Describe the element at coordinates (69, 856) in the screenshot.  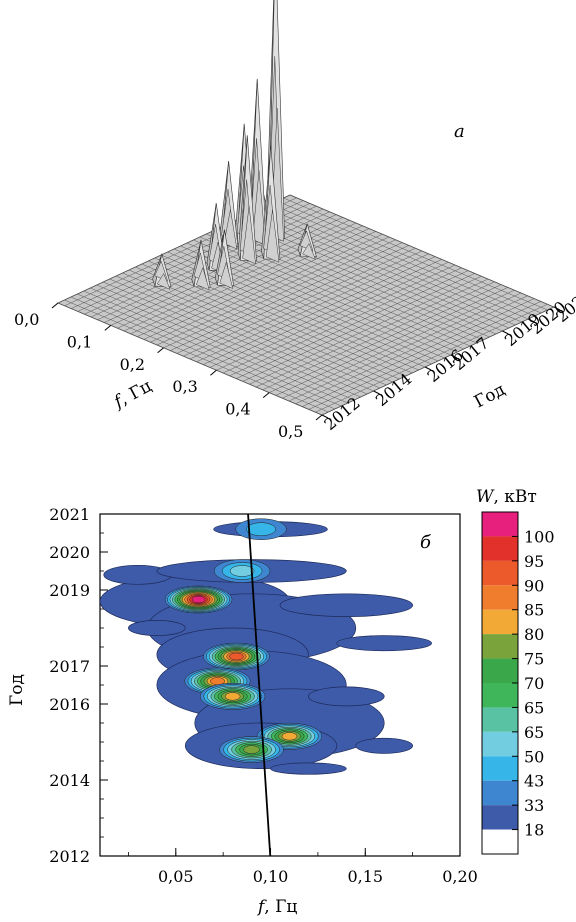
I see `heatmap-y-tick-label: 2012` at that location.